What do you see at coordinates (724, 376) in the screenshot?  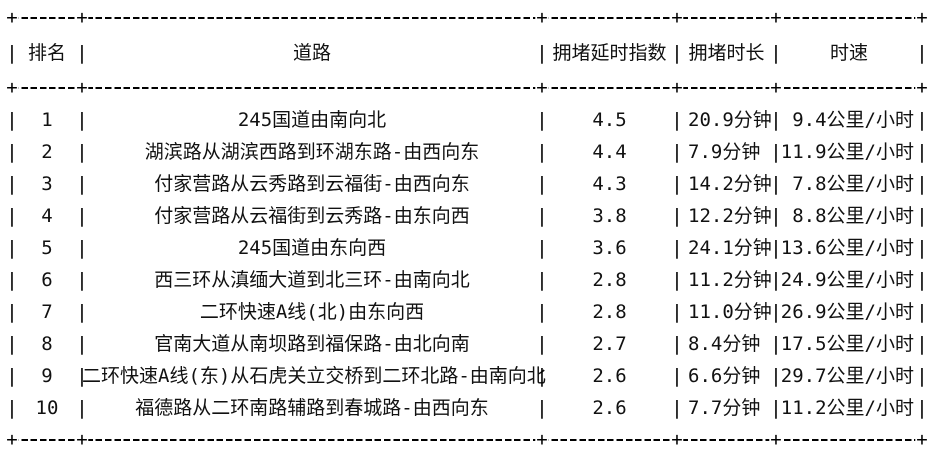 I see `duration-cell: 6.6分钟` at bounding box center [724, 376].